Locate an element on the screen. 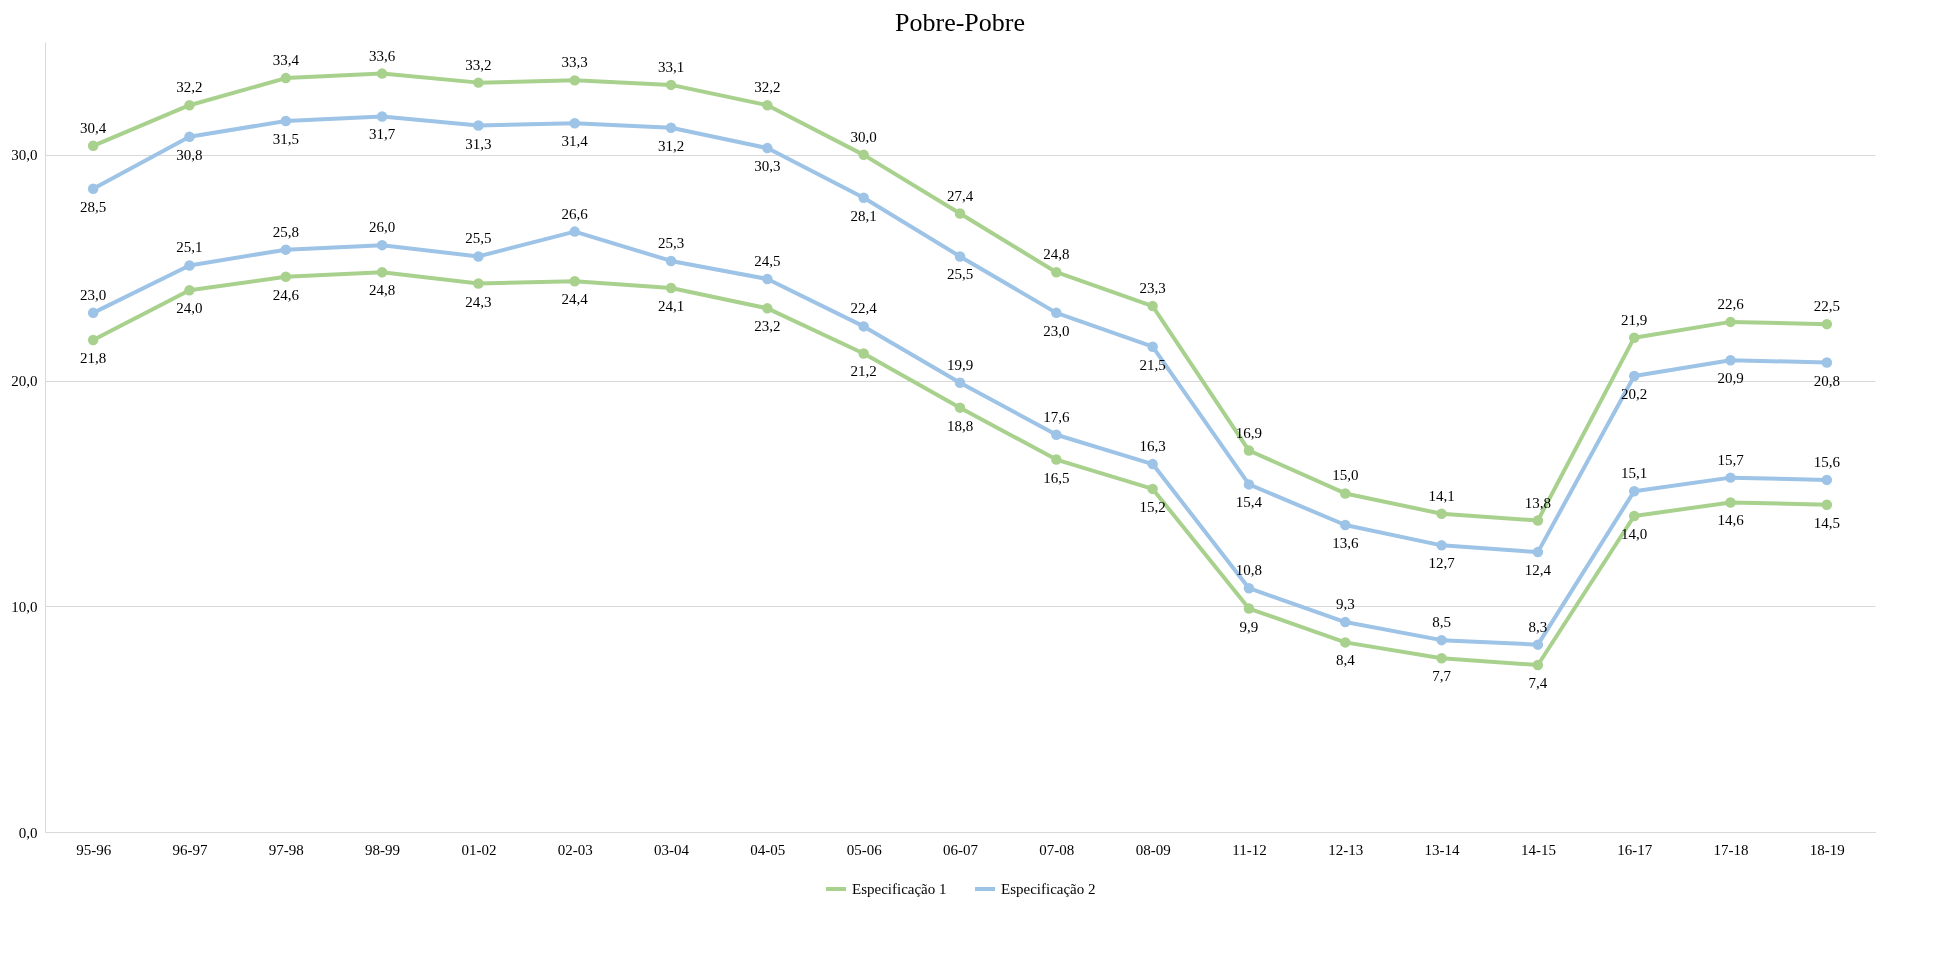 The width and height of the screenshot is (1952, 973). data-label: 10,8 is located at coordinates (1249, 570).